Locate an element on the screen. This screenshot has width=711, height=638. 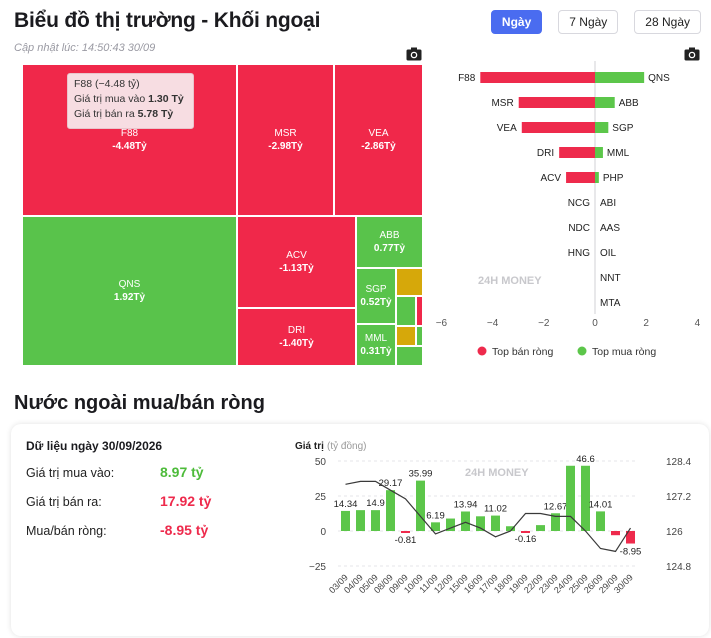
buy-name-label: MML is located at coordinates (618, 153).